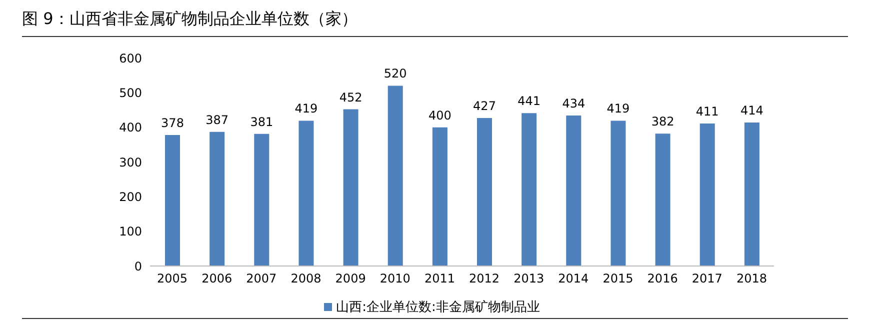  Describe the element at coordinates (662, 279) in the screenshot. I see `x-tick-label: 2016` at that location.